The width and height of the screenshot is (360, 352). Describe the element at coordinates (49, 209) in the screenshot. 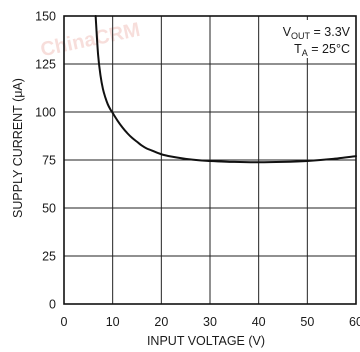

I see `y-tick-label: 50` at that location.